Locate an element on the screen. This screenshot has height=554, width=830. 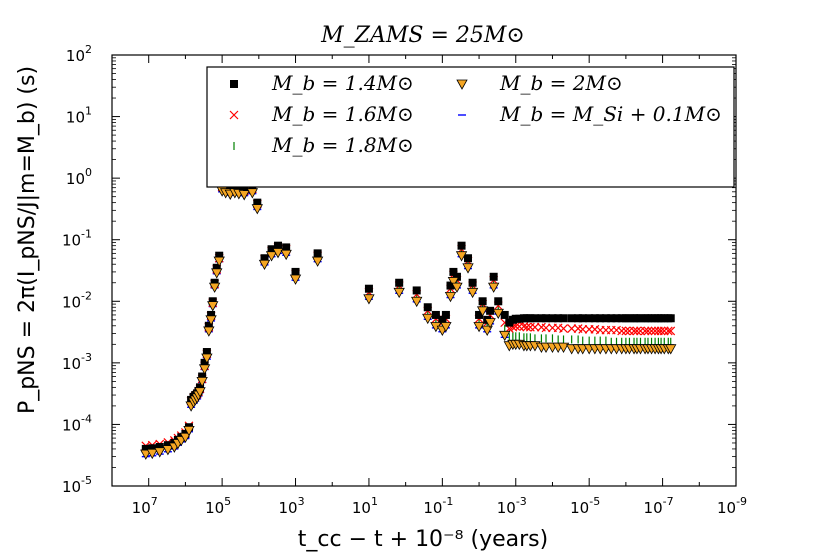
legend-label: M_b = 2M⊙ is located at coordinates (561, 83).